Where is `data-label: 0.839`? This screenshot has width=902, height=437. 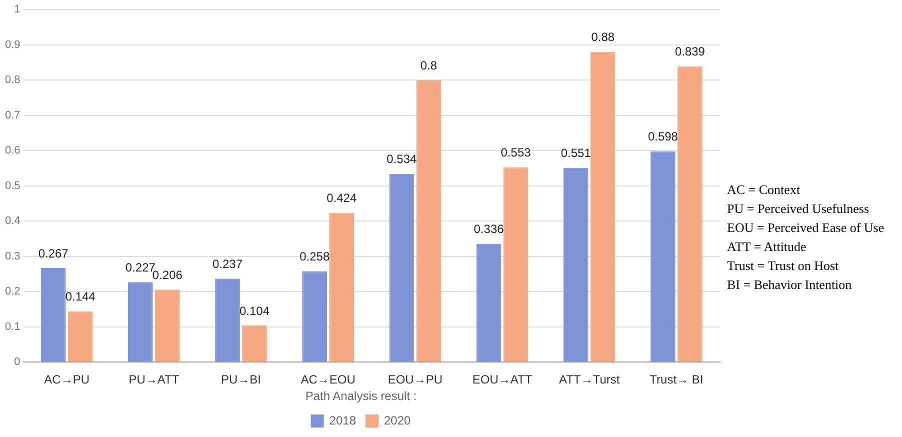 data-label: 0.839 is located at coordinates (690, 51).